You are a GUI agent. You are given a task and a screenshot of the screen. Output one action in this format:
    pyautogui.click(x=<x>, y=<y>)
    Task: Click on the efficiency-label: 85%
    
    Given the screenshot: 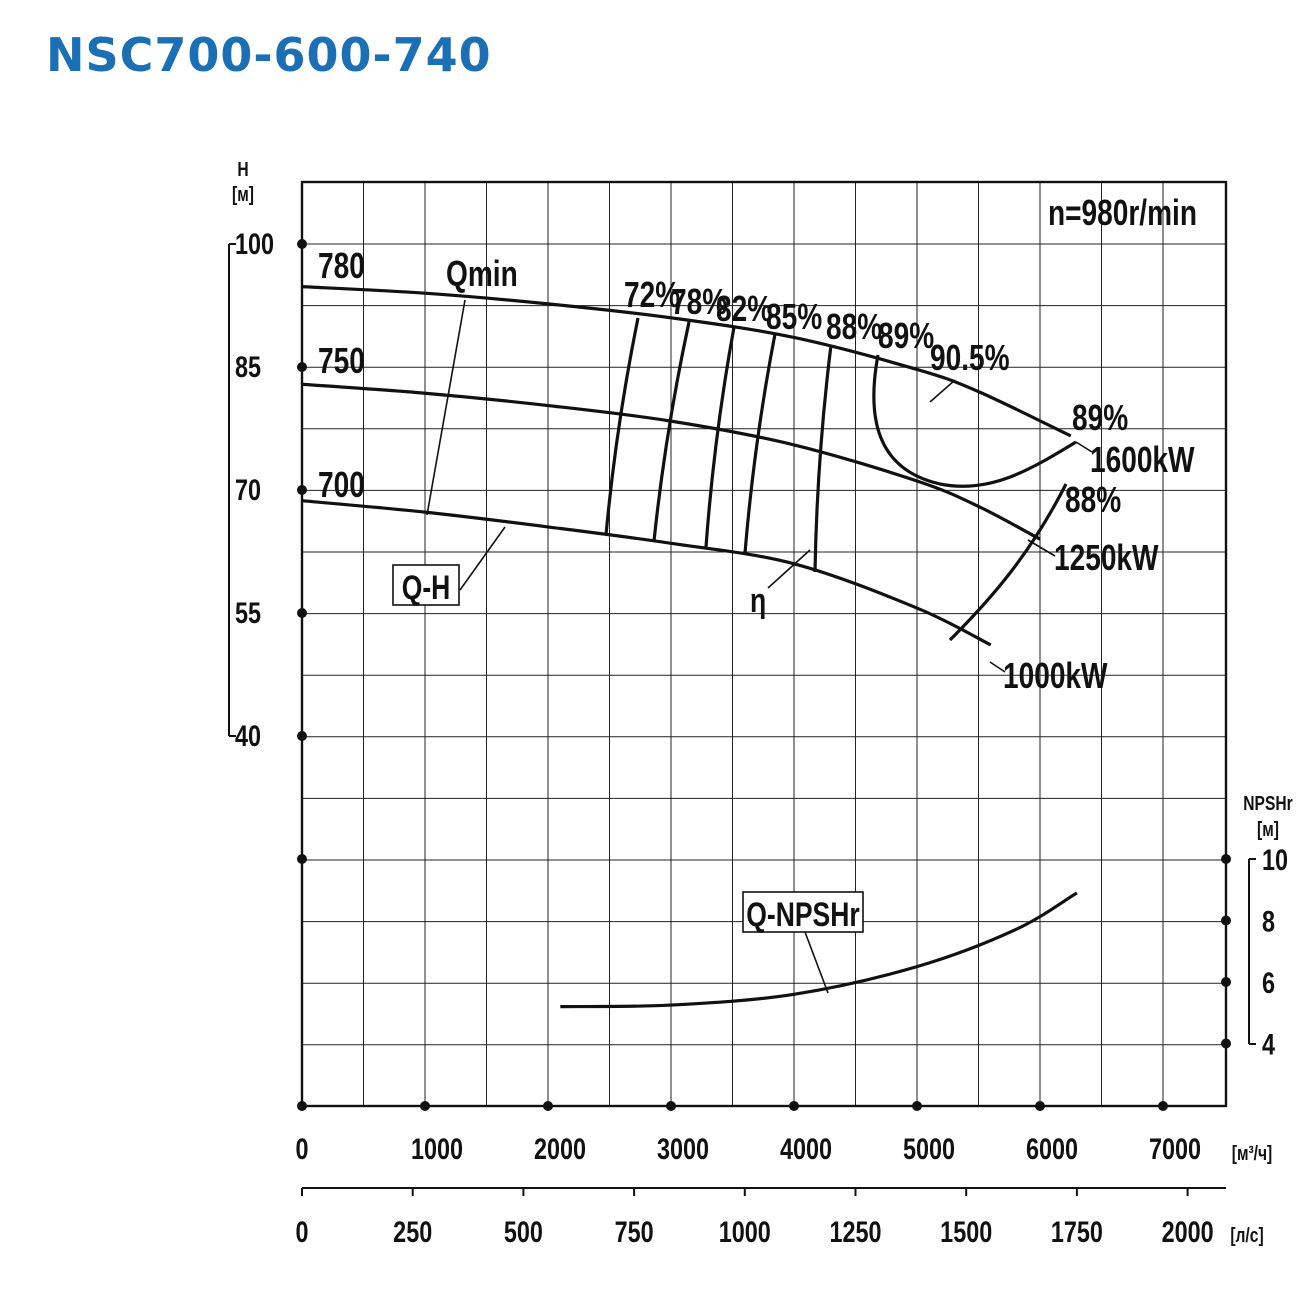 What is the action you would take?
    pyautogui.click(x=794, y=317)
    